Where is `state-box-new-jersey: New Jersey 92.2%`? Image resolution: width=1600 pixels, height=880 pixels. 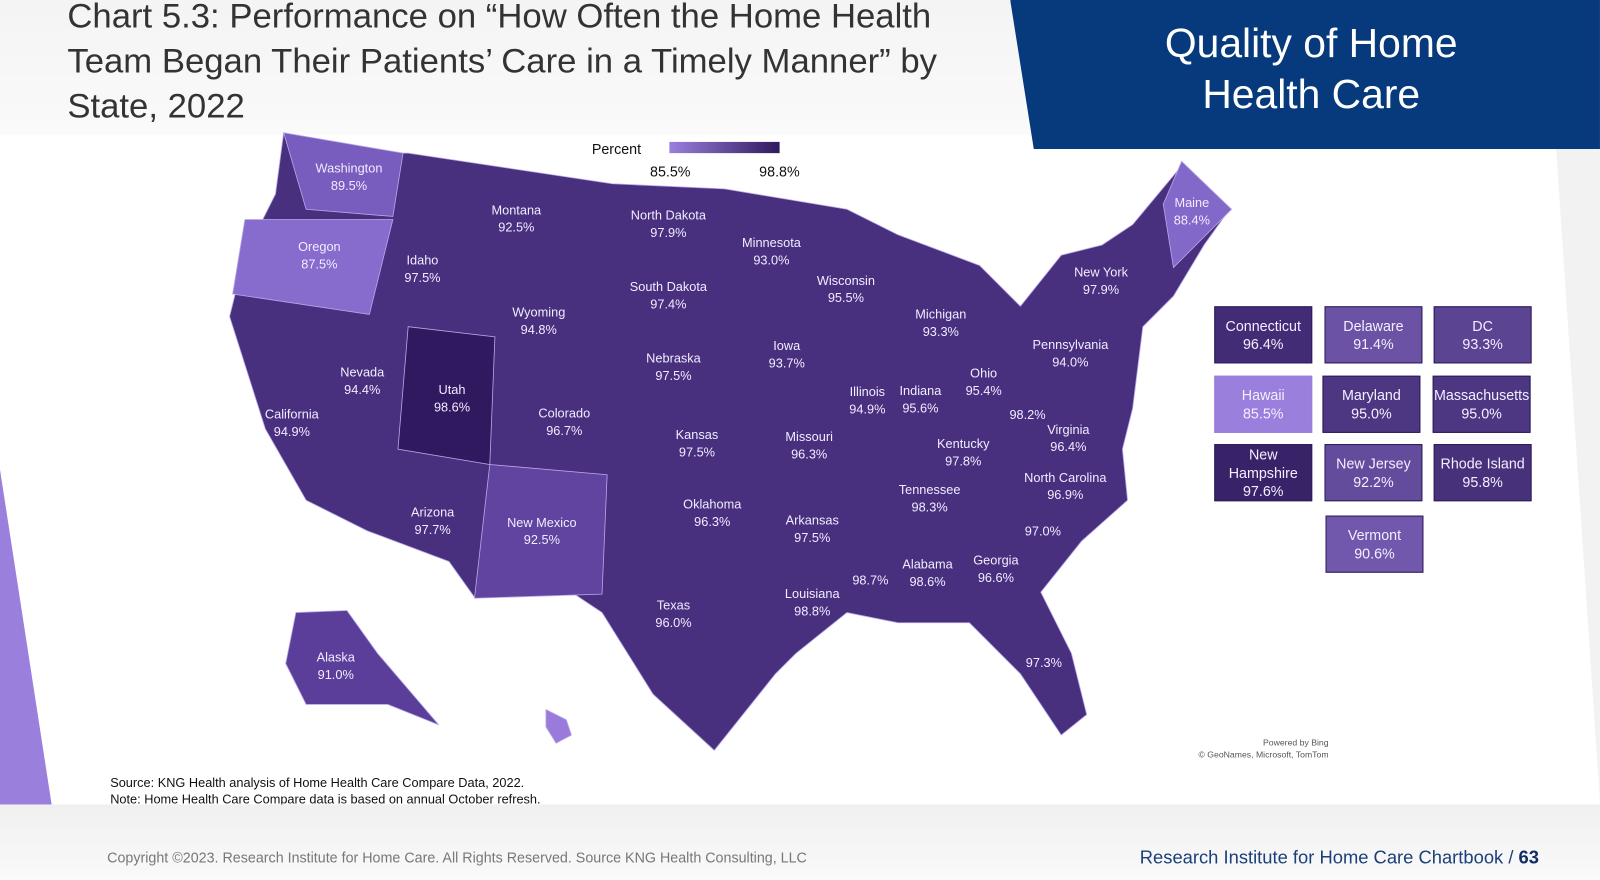 state-box-new-jersey: New Jersey 92.2% is located at coordinates (1373, 473).